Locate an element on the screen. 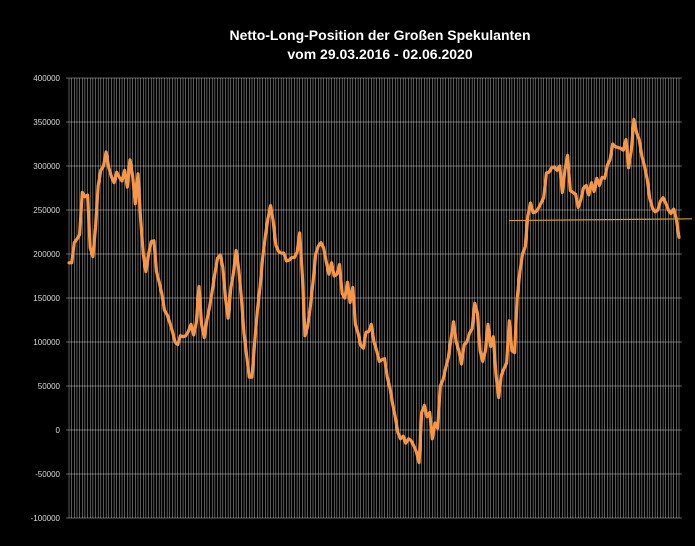 The image size is (695, 546). y-tick-label: 200000 is located at coordinates (46, 254).